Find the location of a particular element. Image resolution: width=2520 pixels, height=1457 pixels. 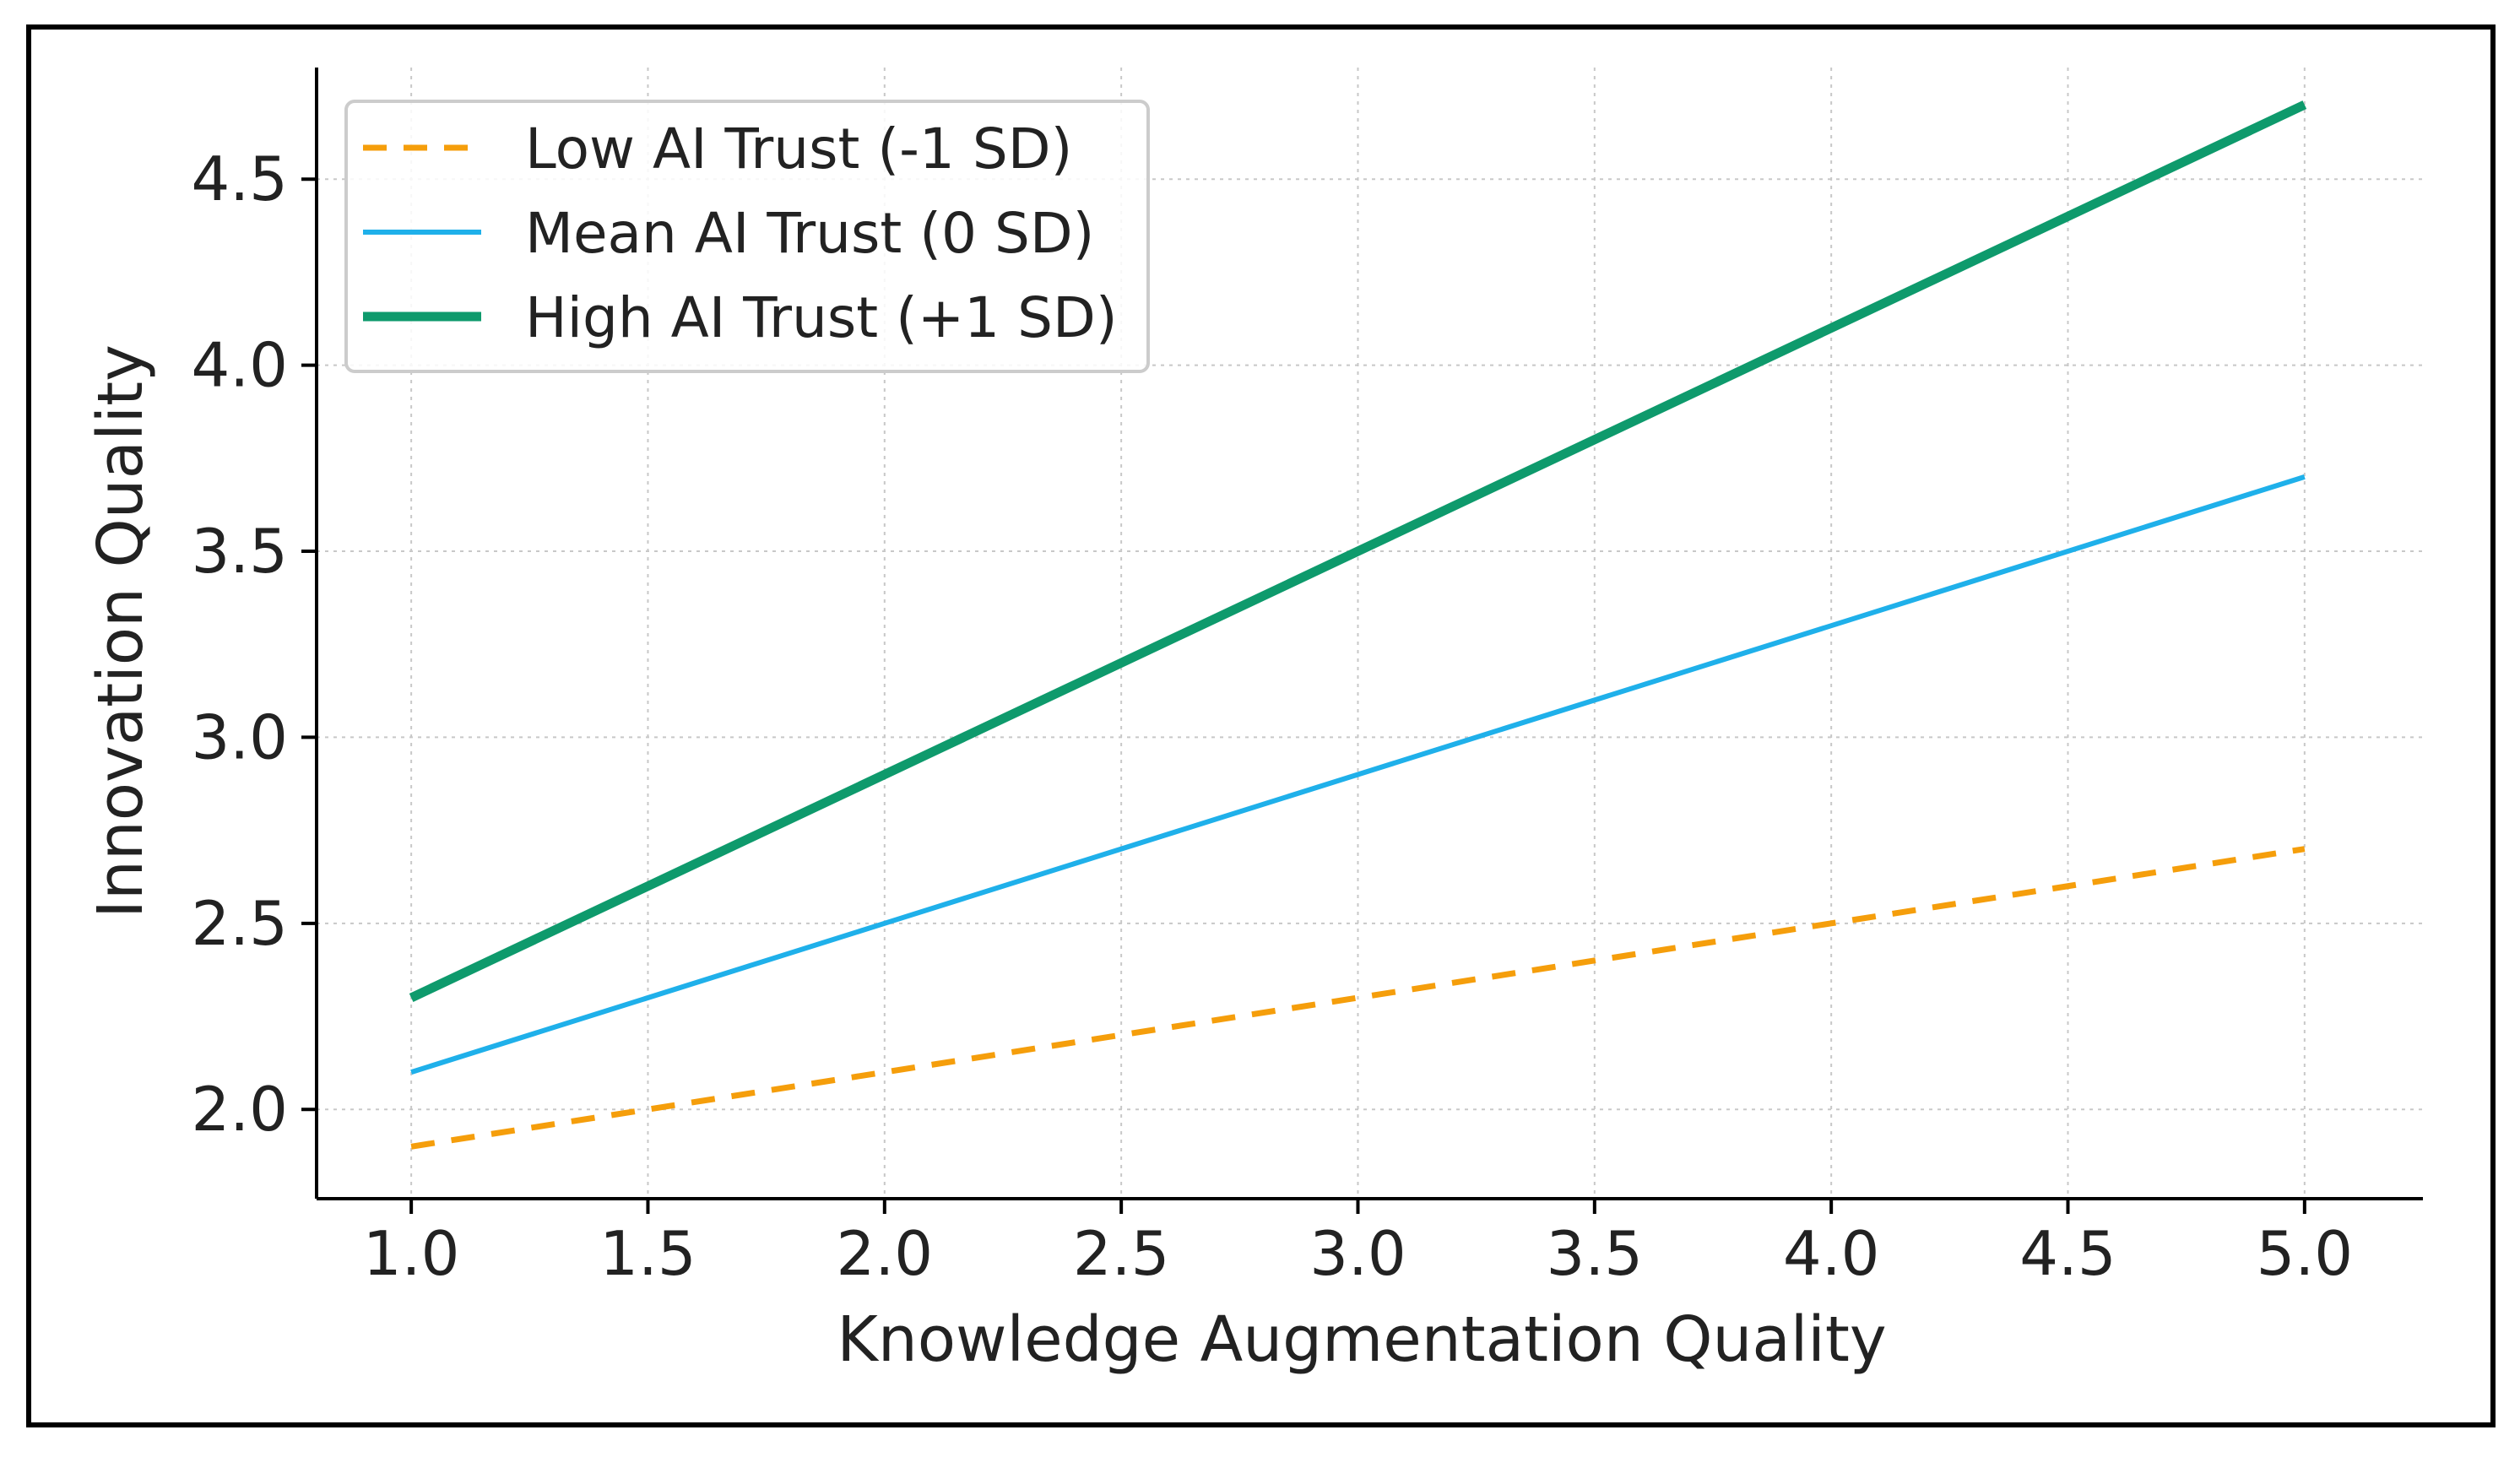

y-tick-label: 3.5 is located at coordinates (240, 552).